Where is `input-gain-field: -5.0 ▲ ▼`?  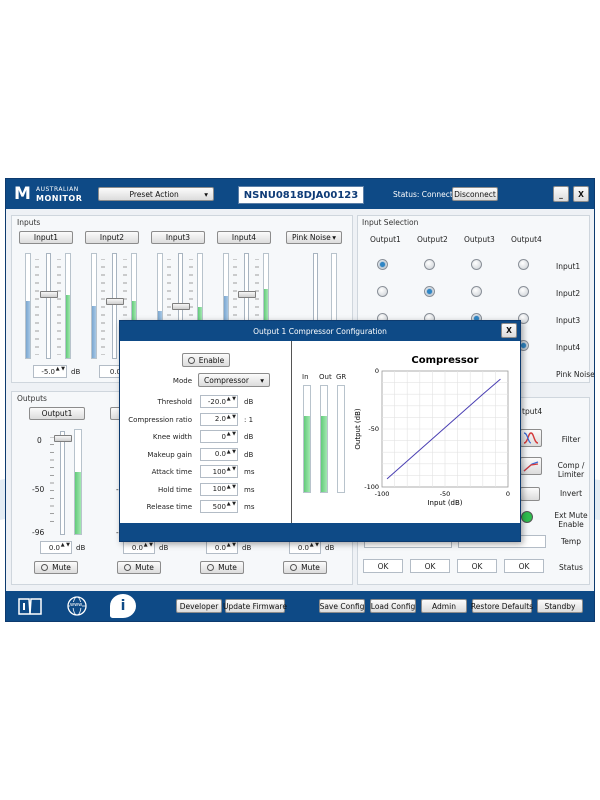
input-gain-field: -5.0 ▲ ▼ is located at coordinates (50, 371).